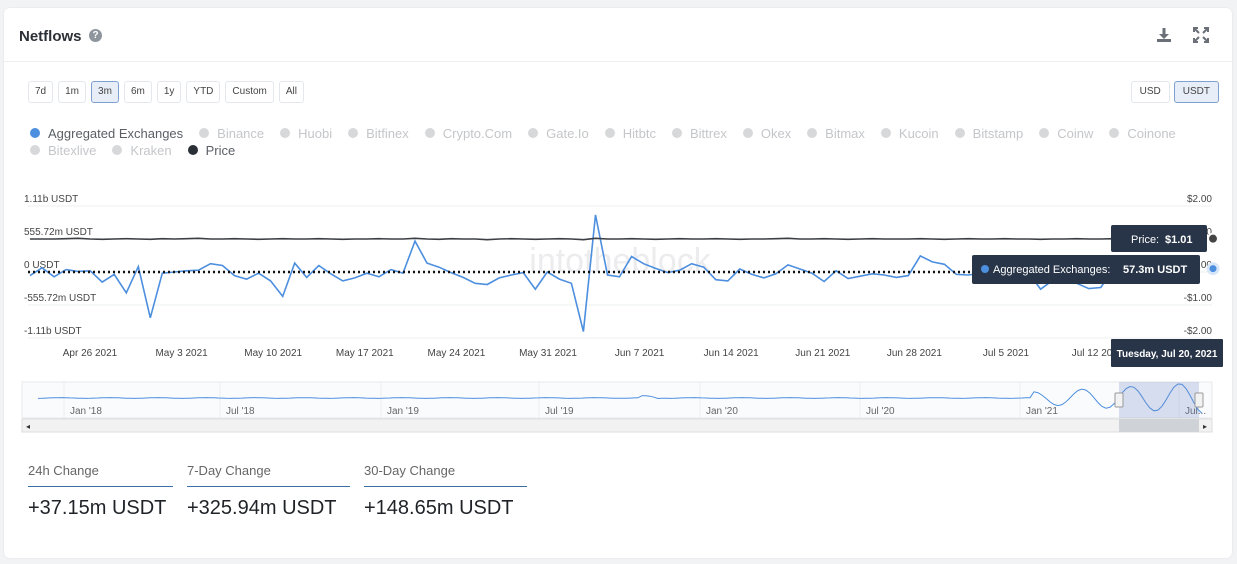  Describe the element at coordinates (731, 353) in the screenshot. I see `x-tick-label: Jun 14 2021` at that location.